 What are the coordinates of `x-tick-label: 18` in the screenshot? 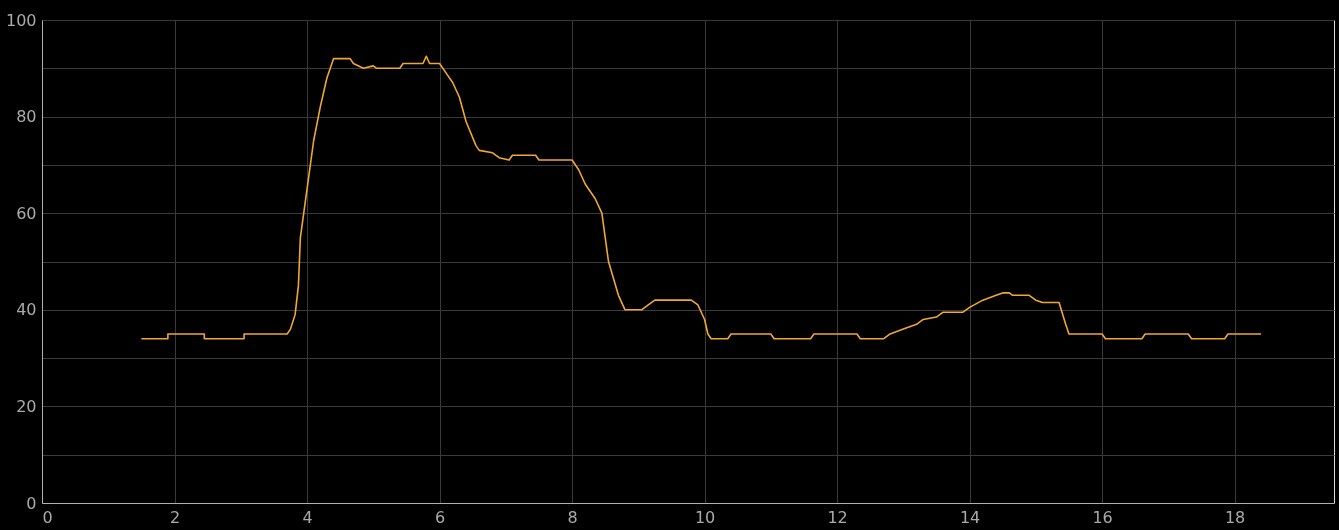 It's located at (1235, 517).